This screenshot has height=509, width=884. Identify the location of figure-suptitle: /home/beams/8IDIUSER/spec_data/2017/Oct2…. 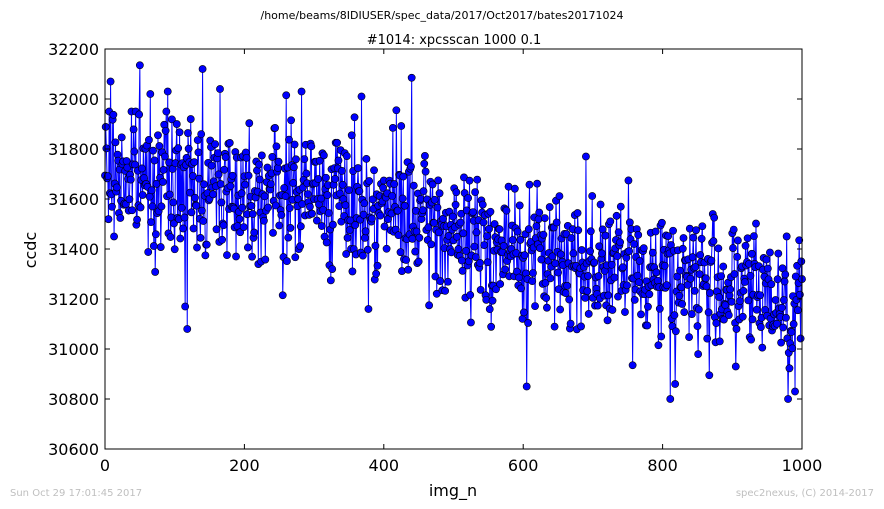
(442, 15).